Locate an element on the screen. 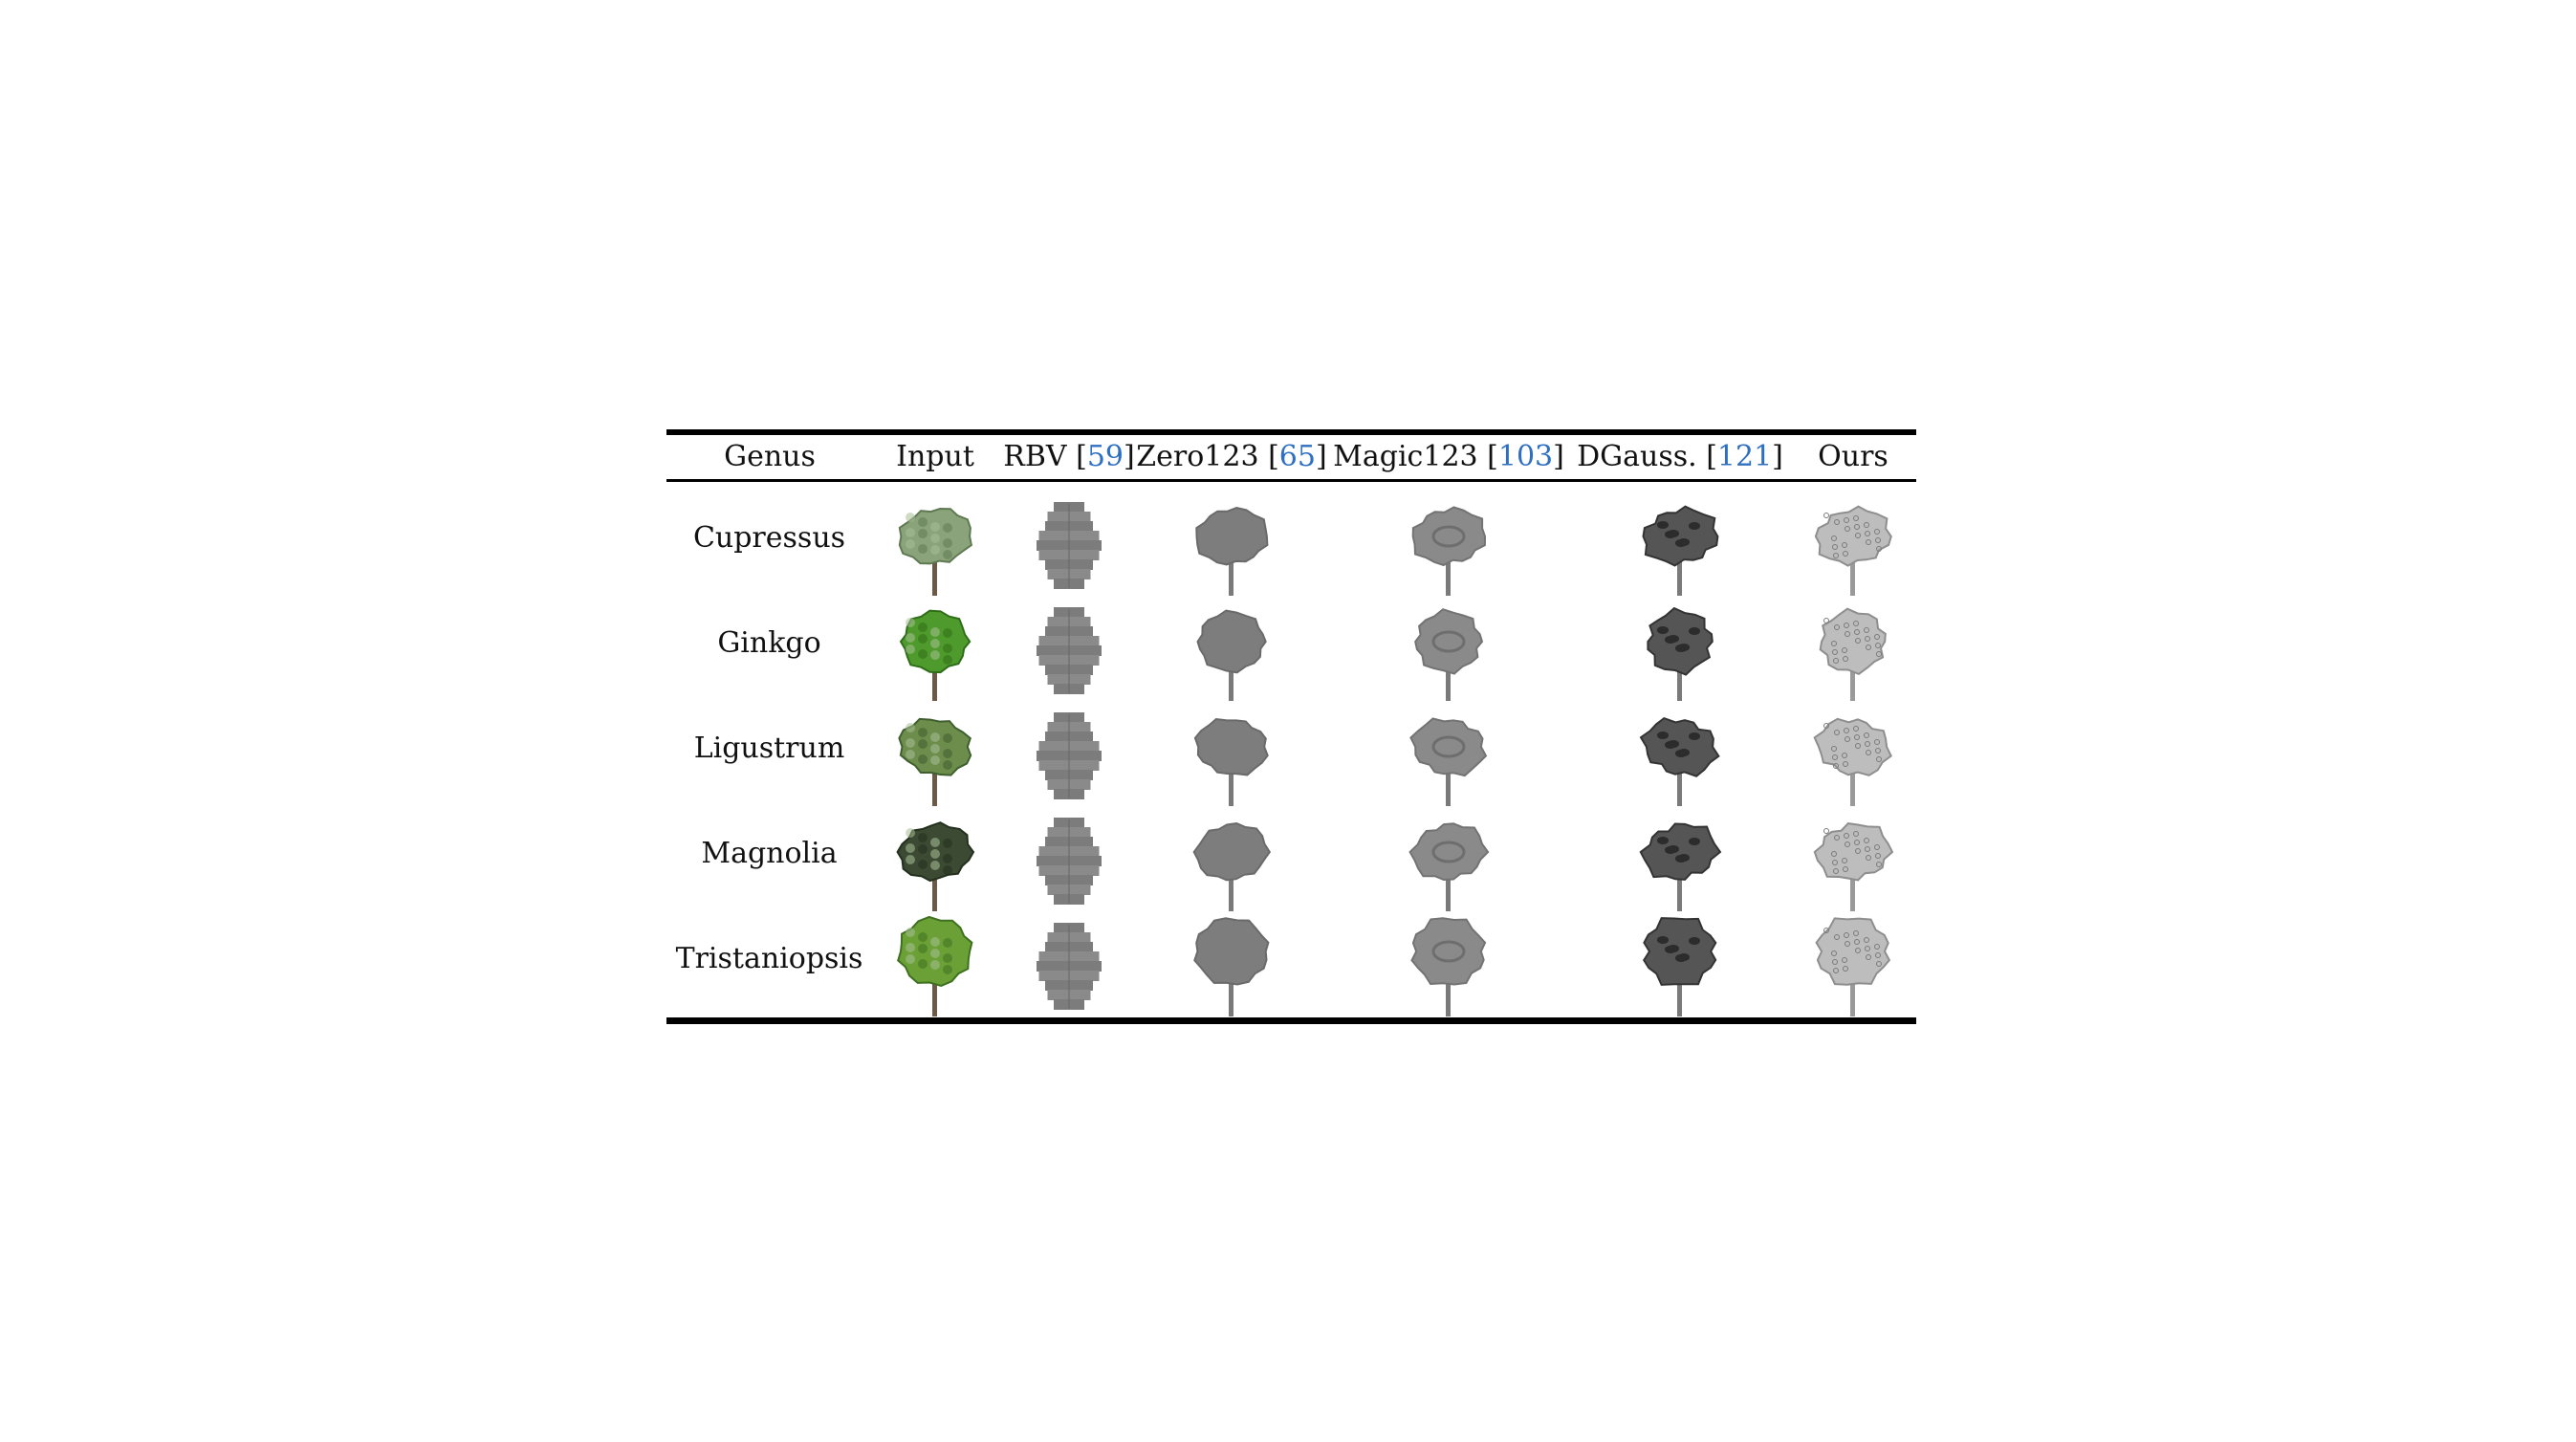 The image size is (2576, 1442). header-ours: Ours is located at coordinates (1853, 456).